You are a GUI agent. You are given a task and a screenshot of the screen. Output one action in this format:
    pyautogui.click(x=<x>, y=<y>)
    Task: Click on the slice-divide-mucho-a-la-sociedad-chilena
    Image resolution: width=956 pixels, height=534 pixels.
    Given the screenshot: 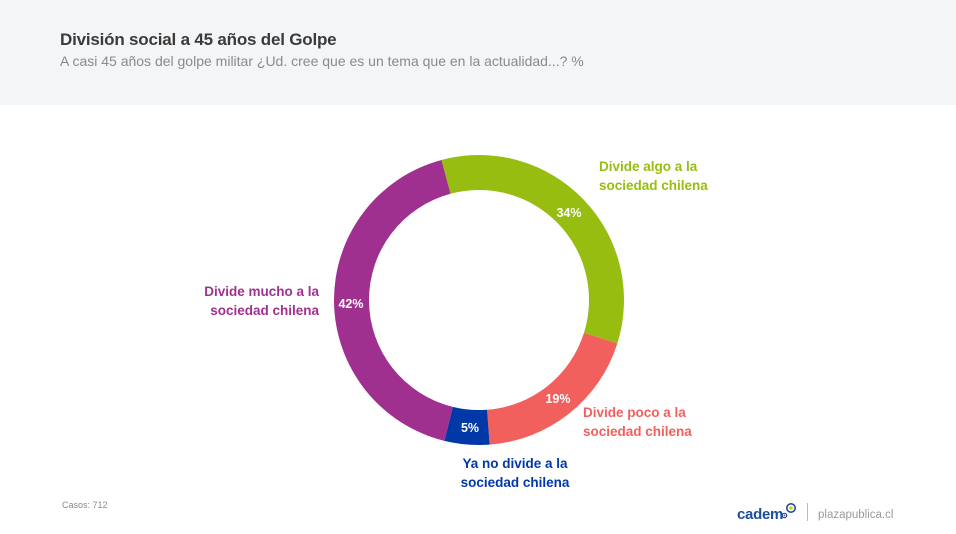 What is the action you would take?
    pyautogui.click(x=393, y=300)
    